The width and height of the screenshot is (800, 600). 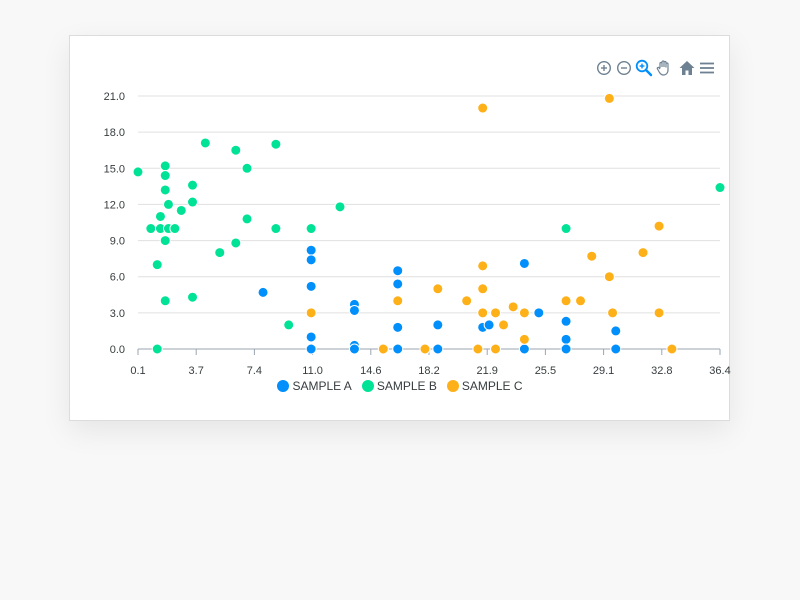 What do you see at coordinates (312, 371) in the screenshot?
I see `x-tick-label: 11.0` at bounding box center [312, 371].